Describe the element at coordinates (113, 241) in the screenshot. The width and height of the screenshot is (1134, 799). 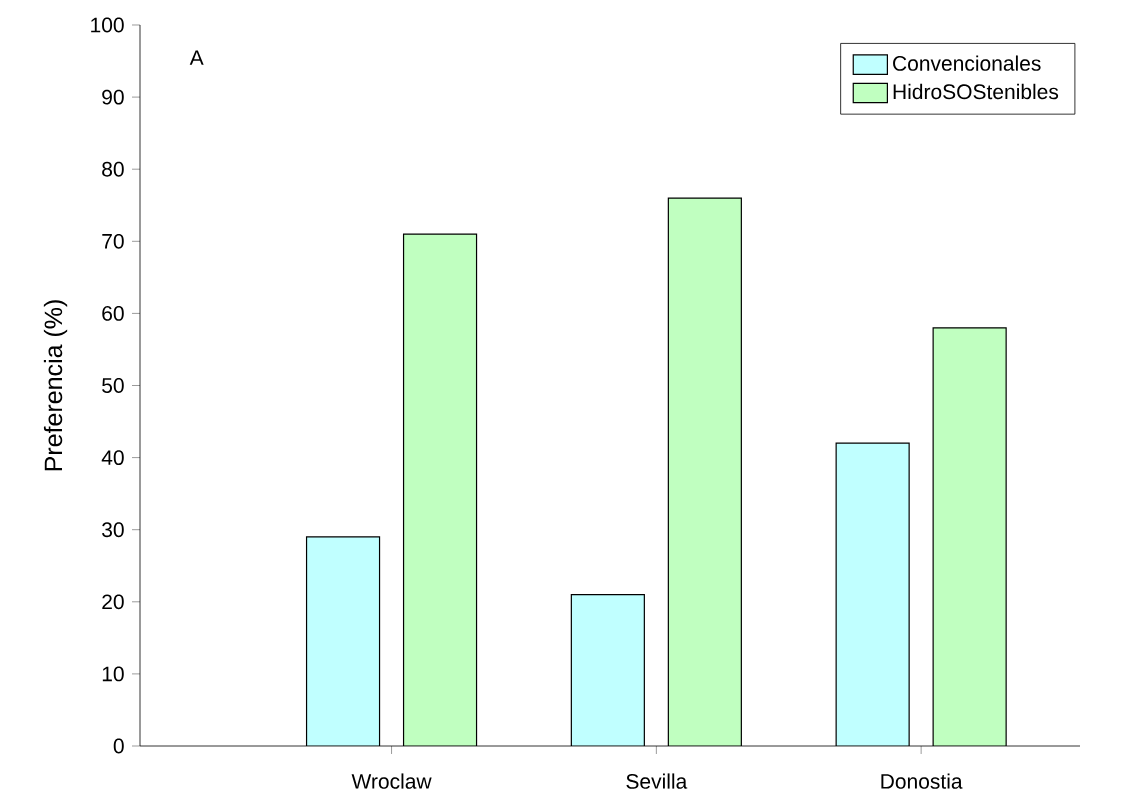
I see `y-tick-label: 70` at that location.